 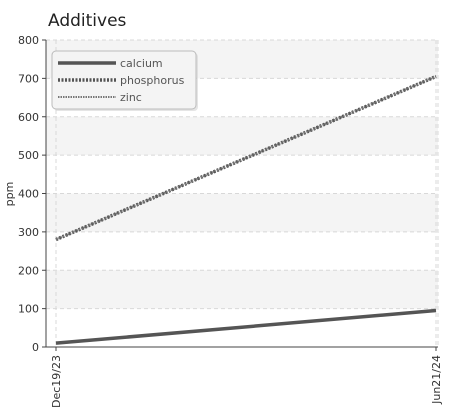 I want to click on legend: calcium phosphorus zinc, so click(x=124, y=80).